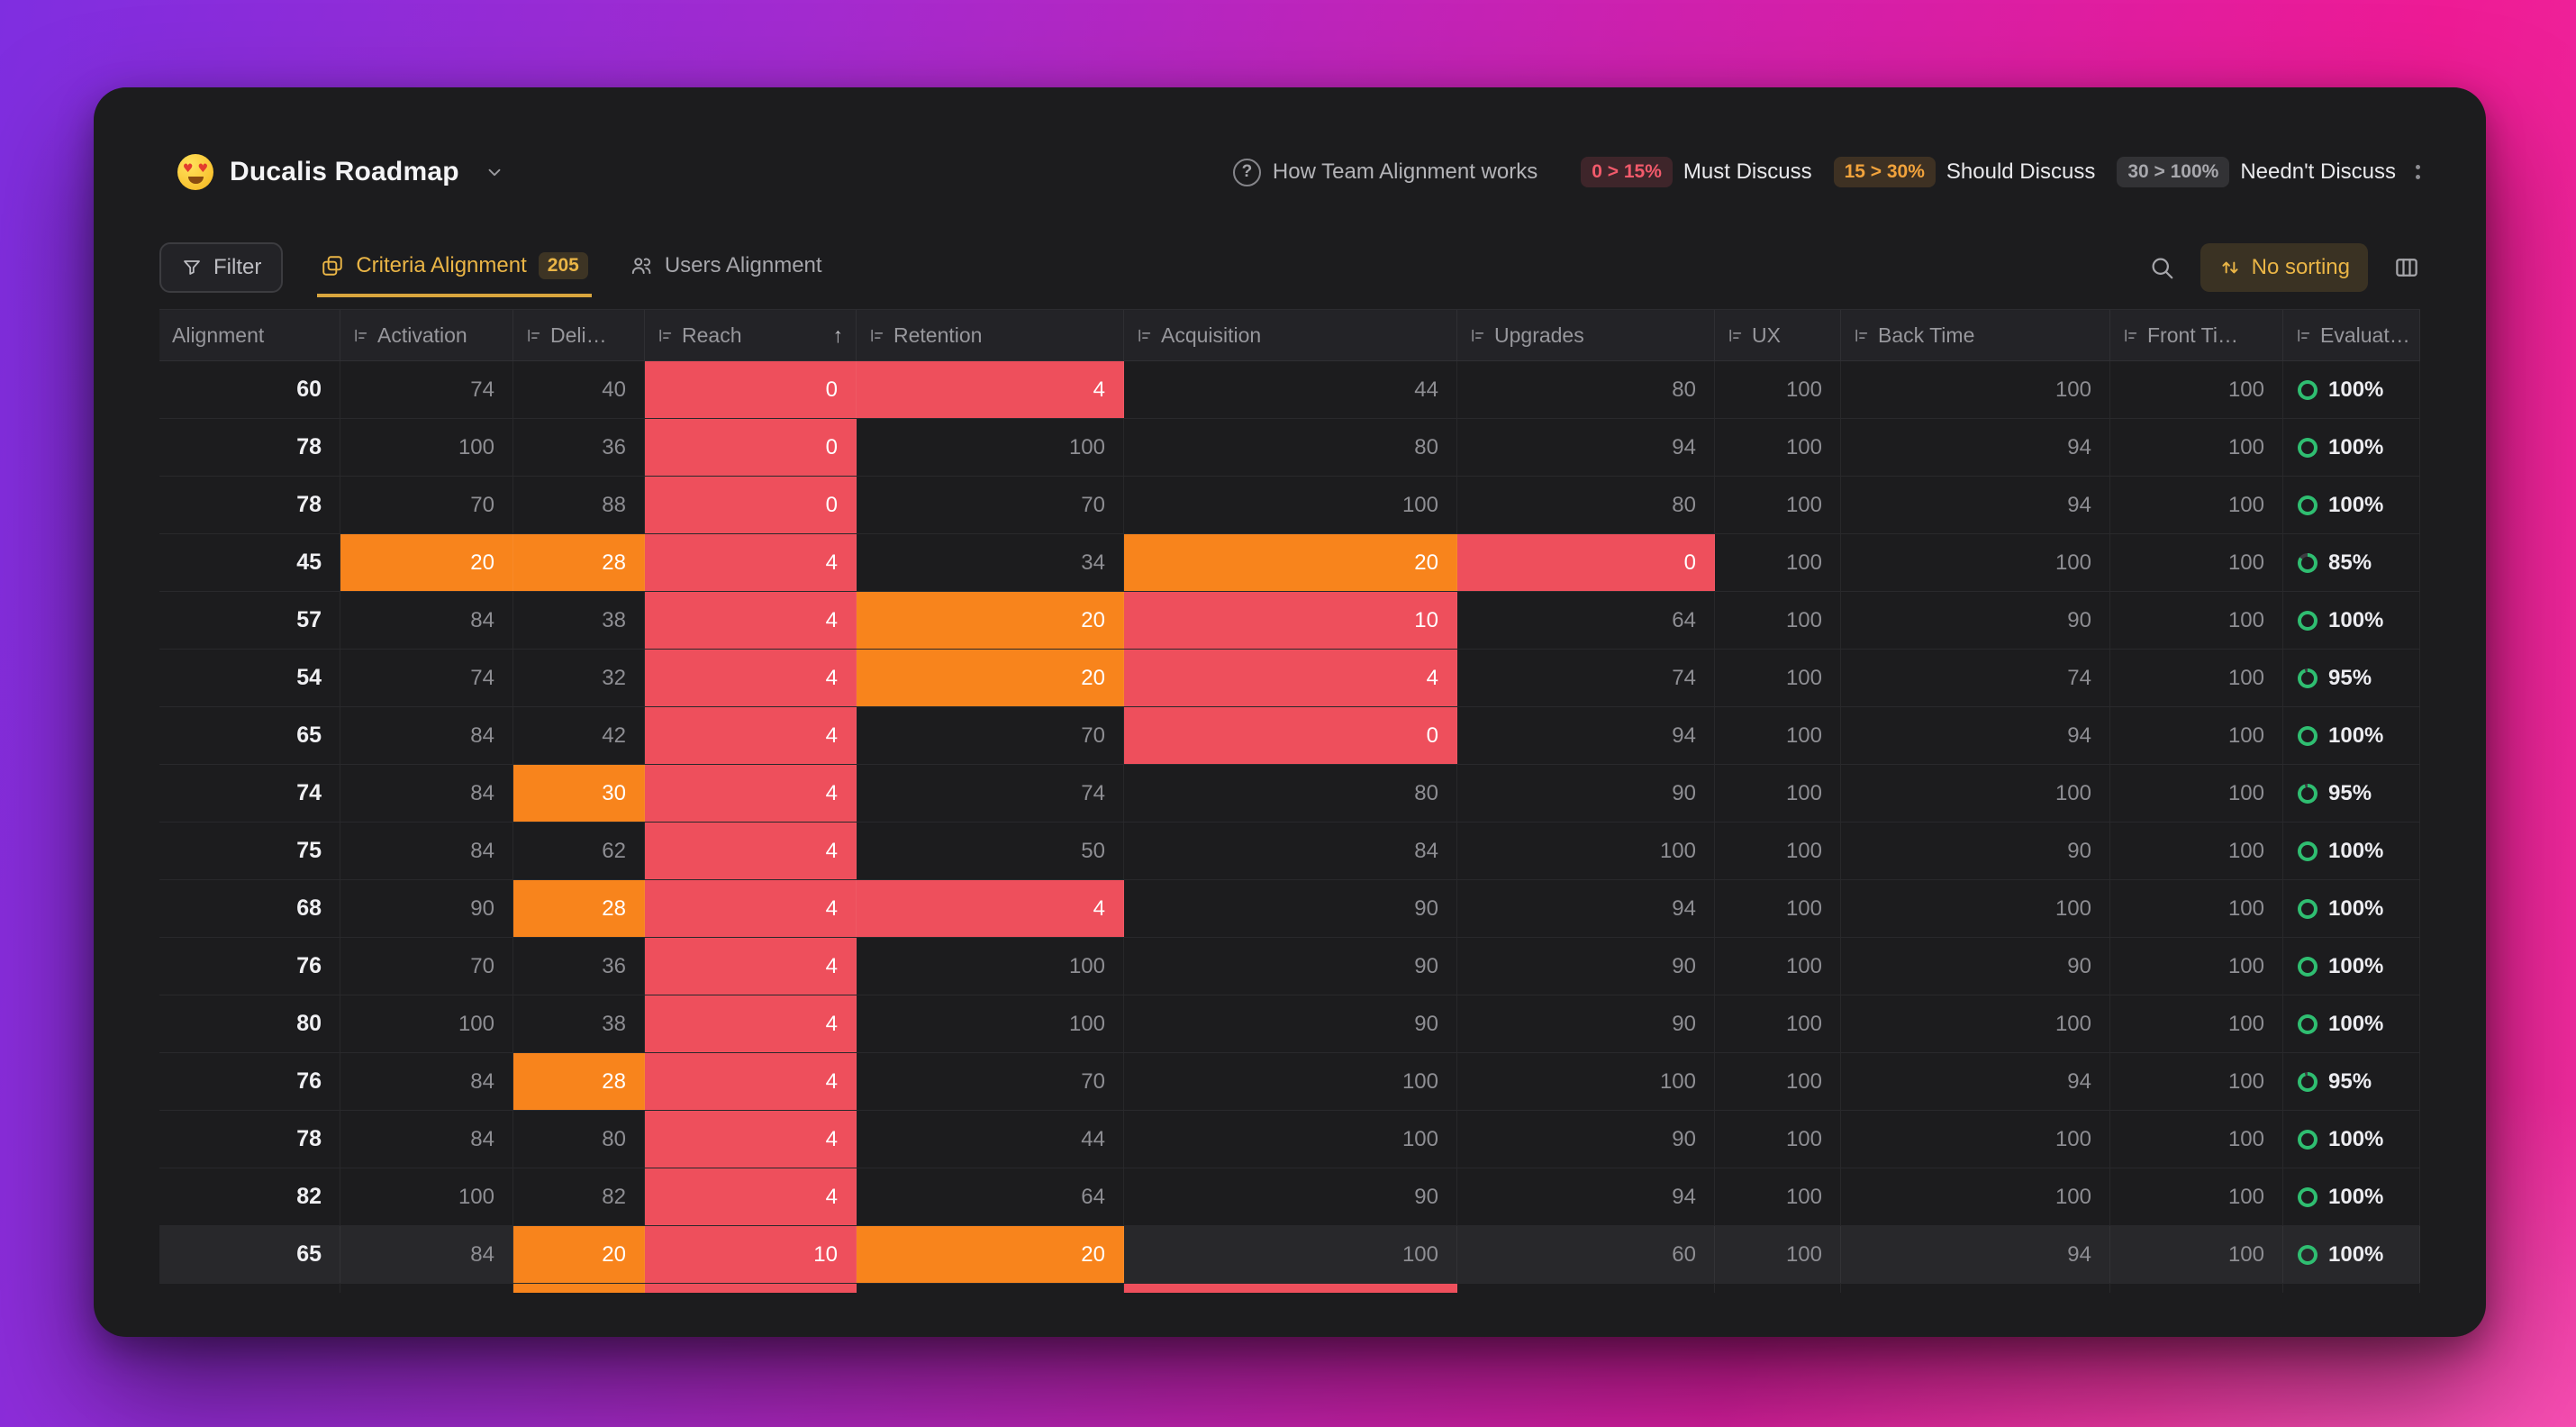  I want to click on column-header-retention: Retention, so click(990, 335).